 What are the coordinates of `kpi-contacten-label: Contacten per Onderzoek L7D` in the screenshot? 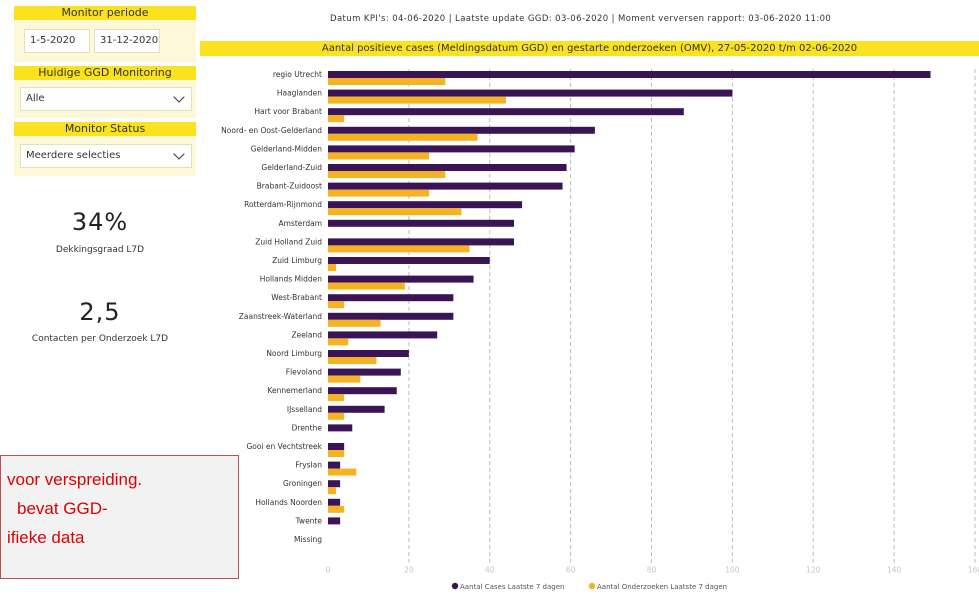 It's located at (100, 339).